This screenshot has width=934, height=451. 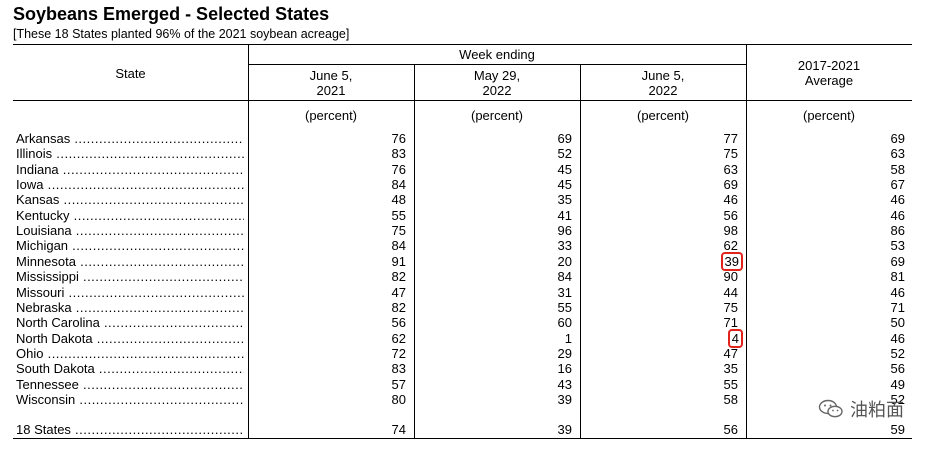 What do you see at coordinates (398, 338) in the screenshot?
I see `value-text: 62` at bounding box center [398, 338].